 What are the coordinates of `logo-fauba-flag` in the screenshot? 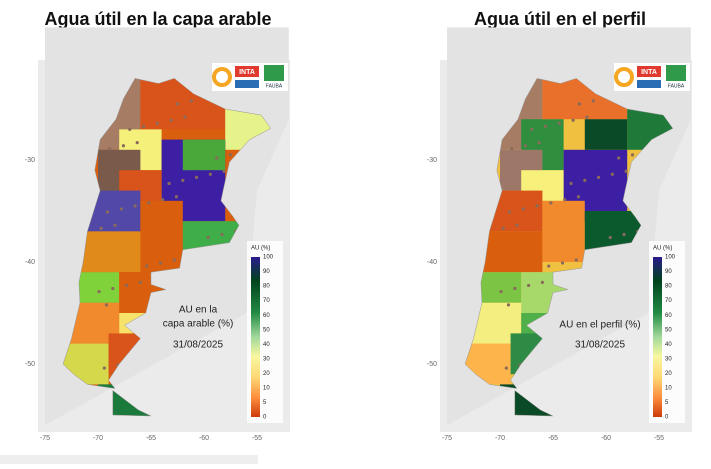 It's located at (676, 73).